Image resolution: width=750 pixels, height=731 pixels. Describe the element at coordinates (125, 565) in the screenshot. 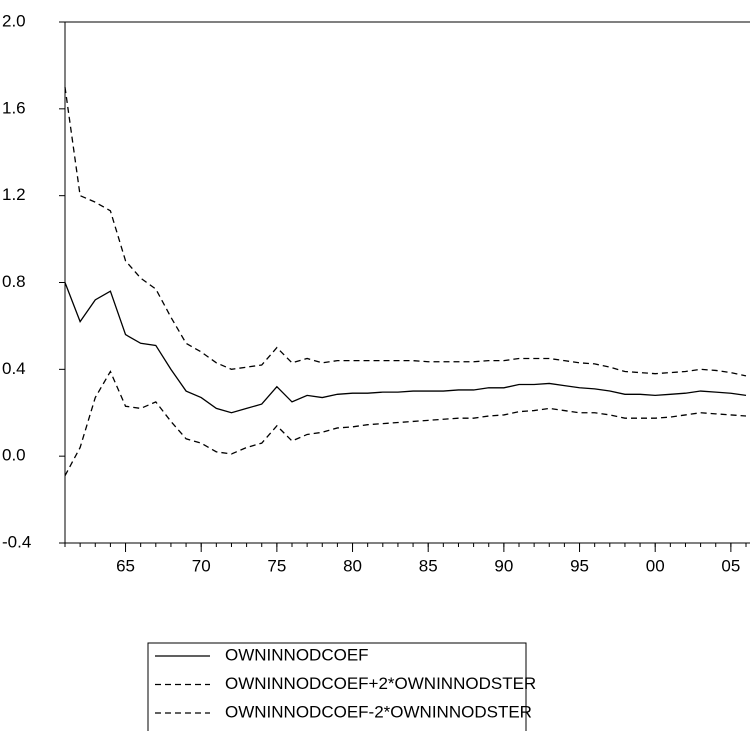

I see `x-tick-label: 65` at that location.